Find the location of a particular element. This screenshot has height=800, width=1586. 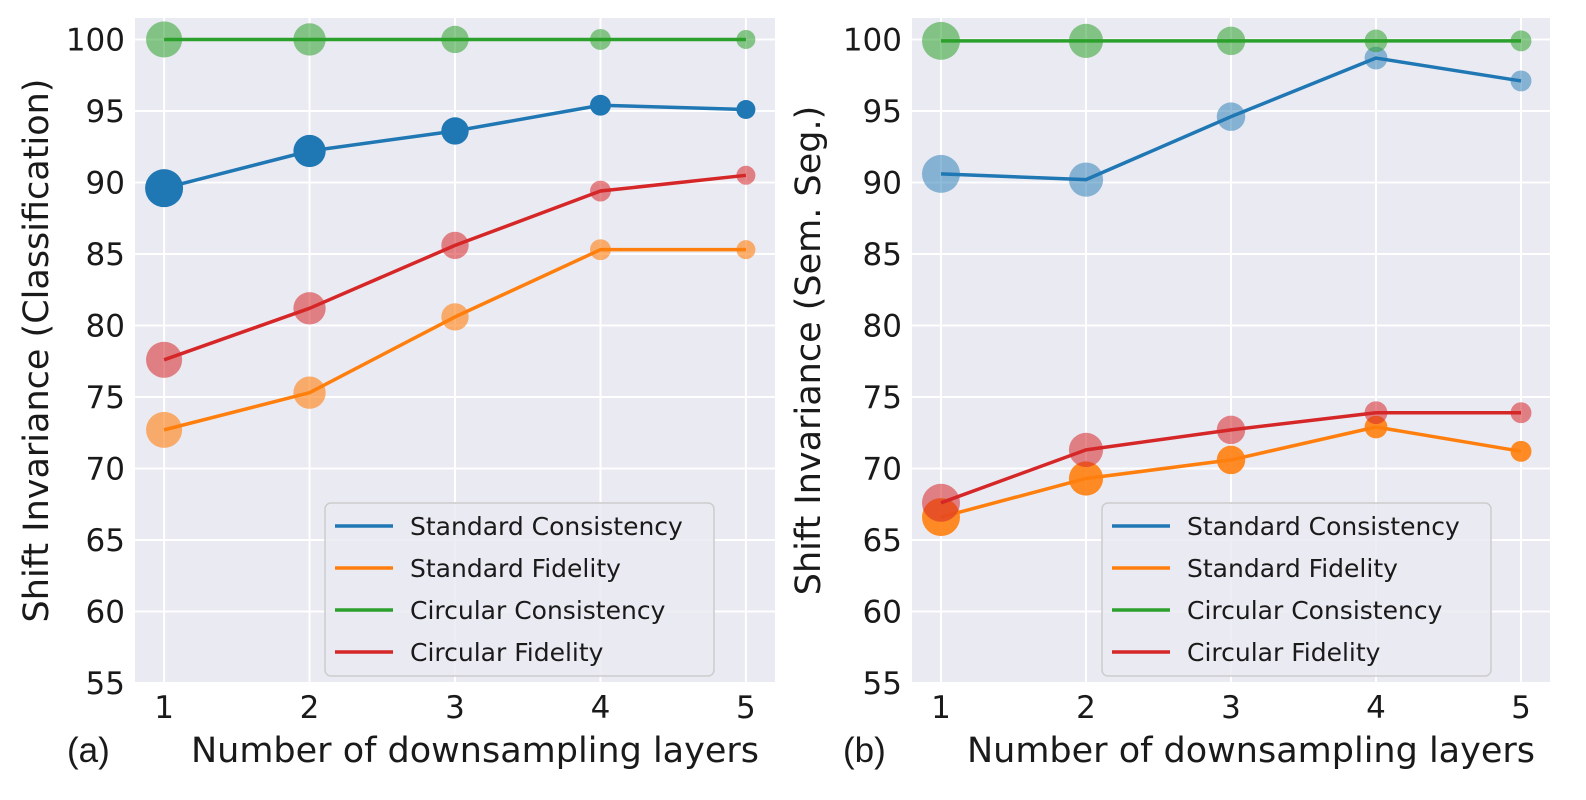

y-axis-label: Shift Invariance (Sem. Seg.) is located at coordinates (809, 351).